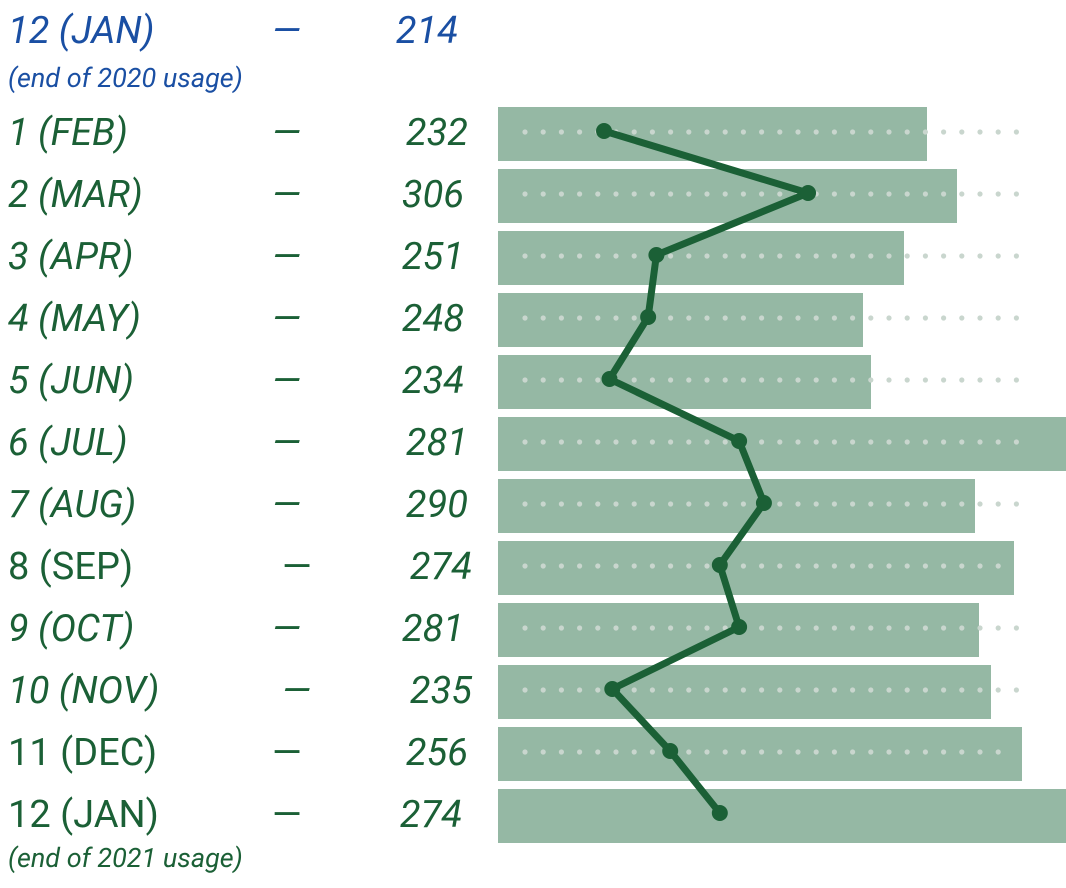  Describe the element at coordinates (433, 319) in the screenshot. I see `row-value: 248` at that location.